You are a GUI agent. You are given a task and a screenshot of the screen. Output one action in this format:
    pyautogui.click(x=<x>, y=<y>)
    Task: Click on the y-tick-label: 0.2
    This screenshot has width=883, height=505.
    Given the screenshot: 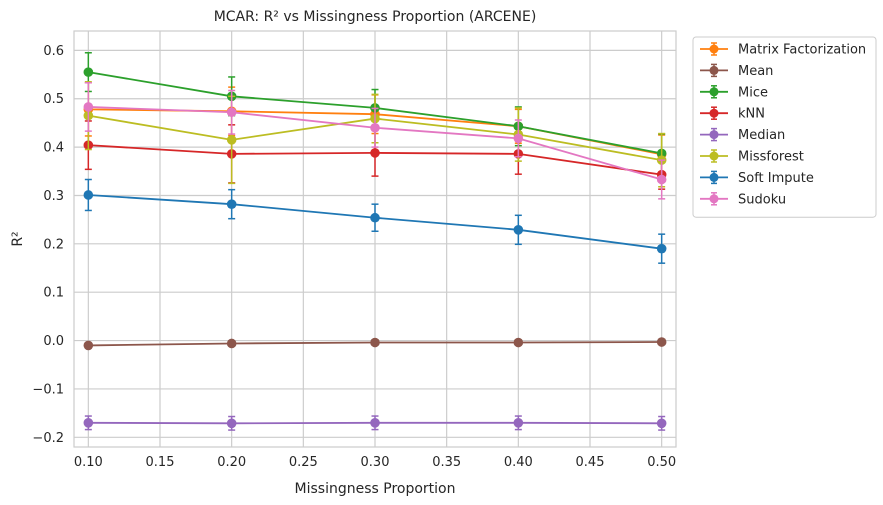 What is the action you would take?
    pyautogui.click(x=53, y=244)
    